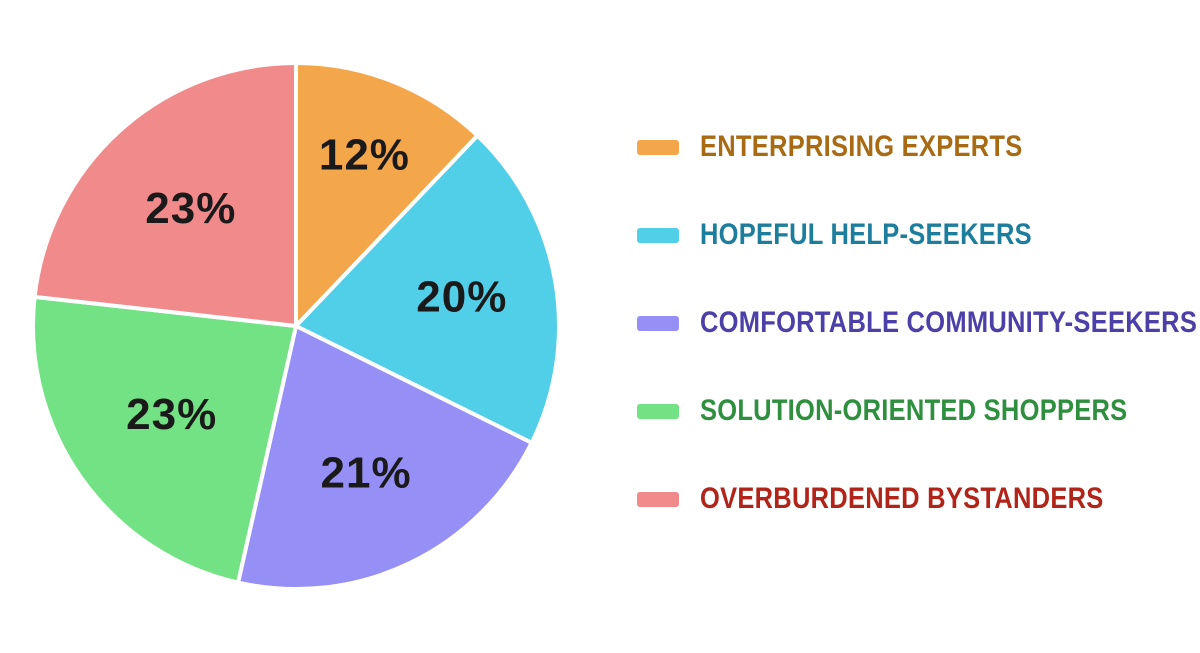 The height and width of the screenshot is (653, 1200). I want to click on legend-item-hopeful-help-seekers: HOPEFUL HELP-SEEKERS, so click(864, 234).